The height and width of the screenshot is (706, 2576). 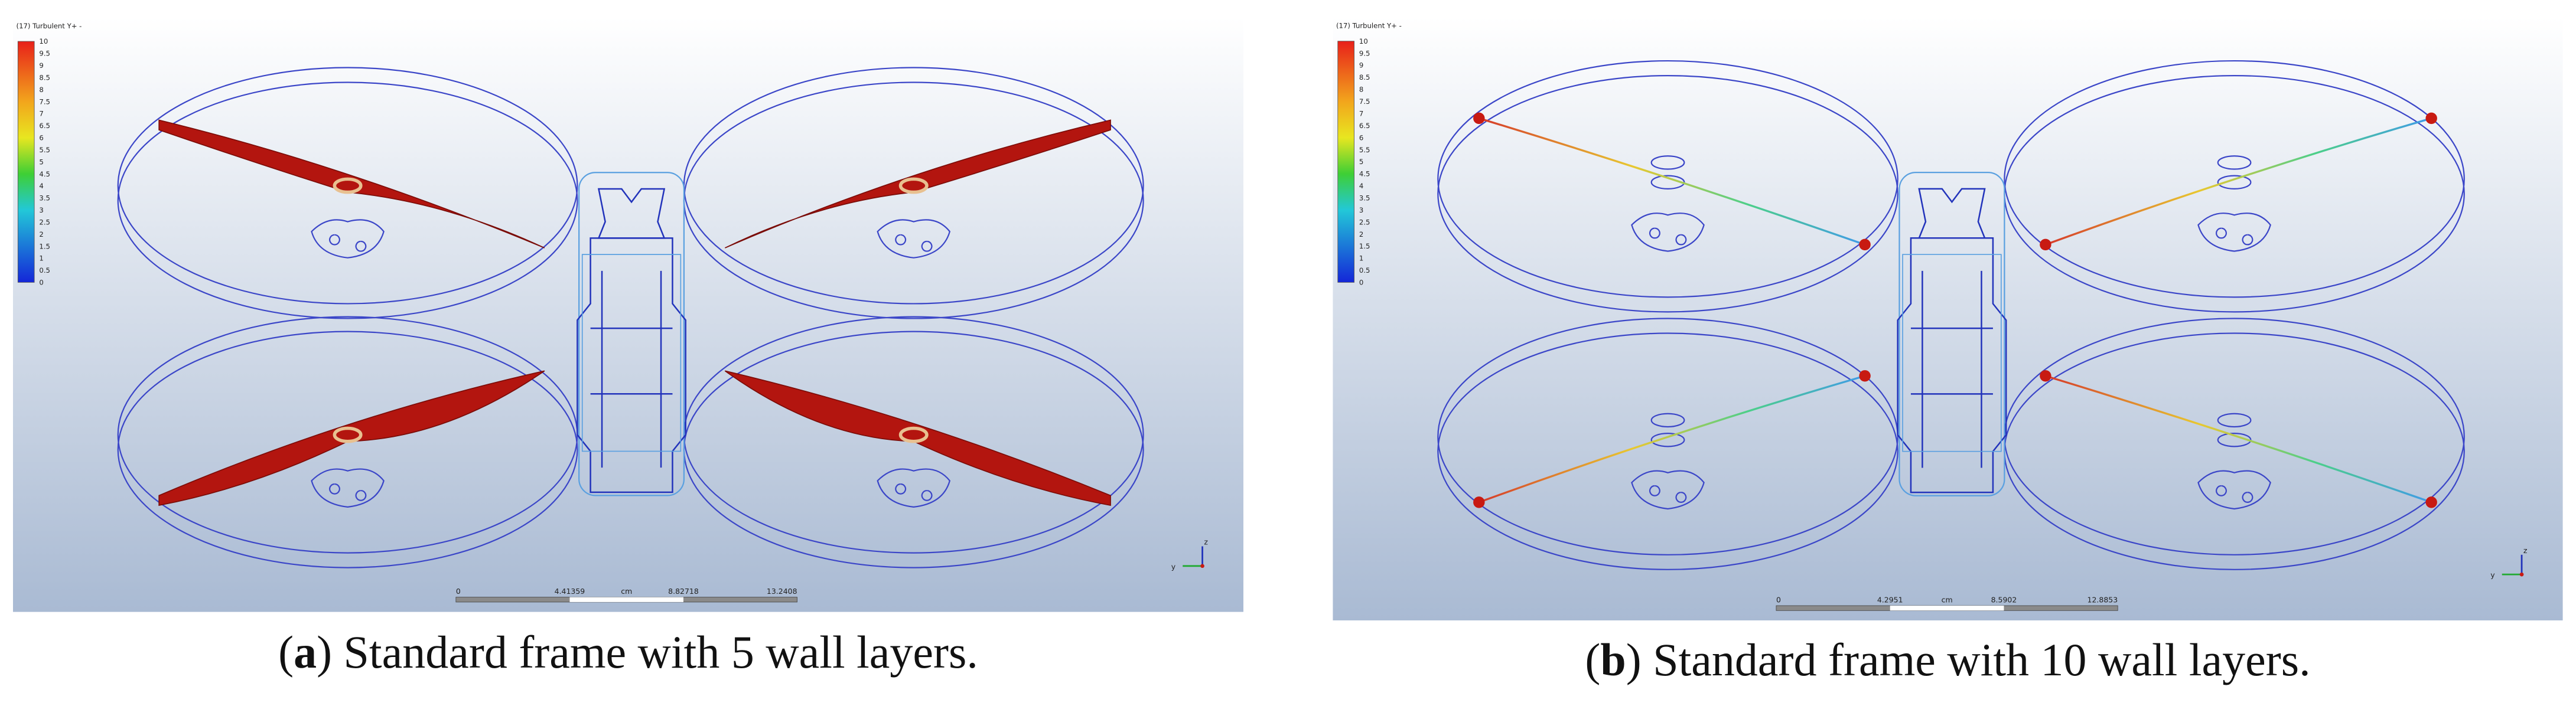 What do you see at coordinates (1361, 162) in the screenshot?
I see `legend-label: 5` at bounding box center [1361, 162].